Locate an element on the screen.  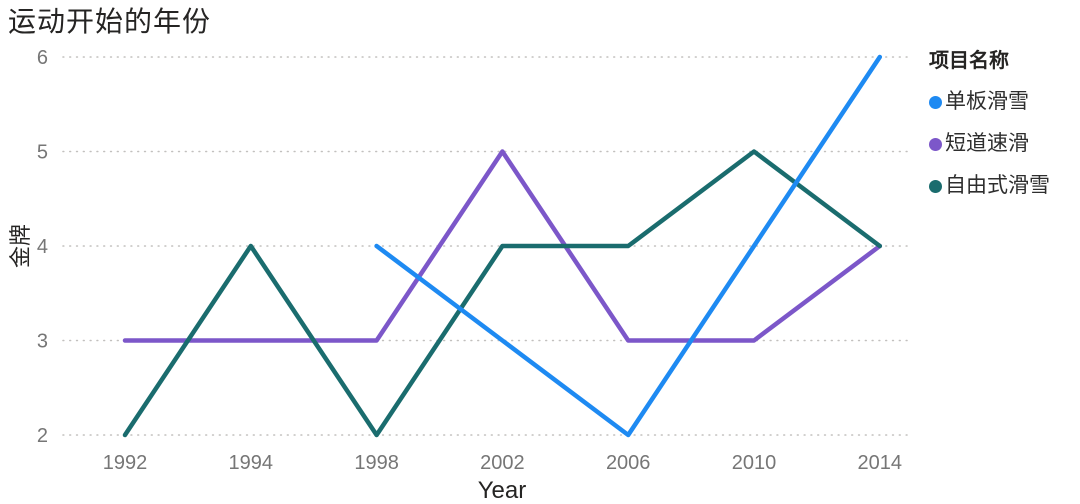
legend: 项目名称 单板滑雪短道速滑自由式滑雪 is located at coordinates (1004, 130).